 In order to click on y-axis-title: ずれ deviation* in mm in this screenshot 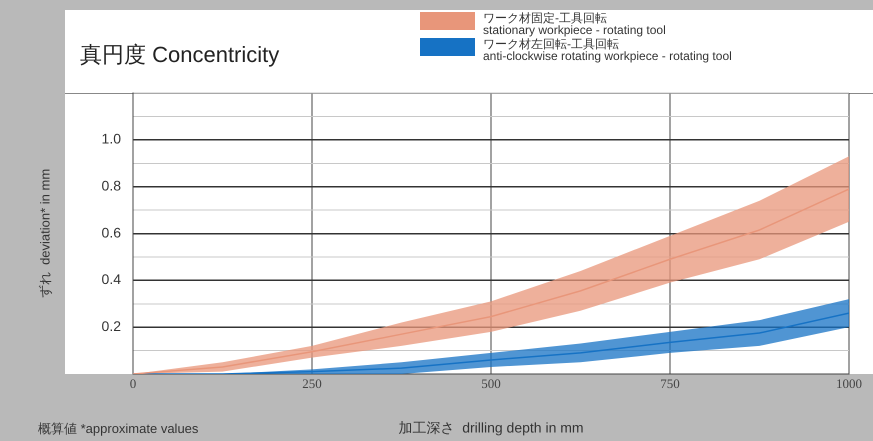, I will do `click(44, 233)`.